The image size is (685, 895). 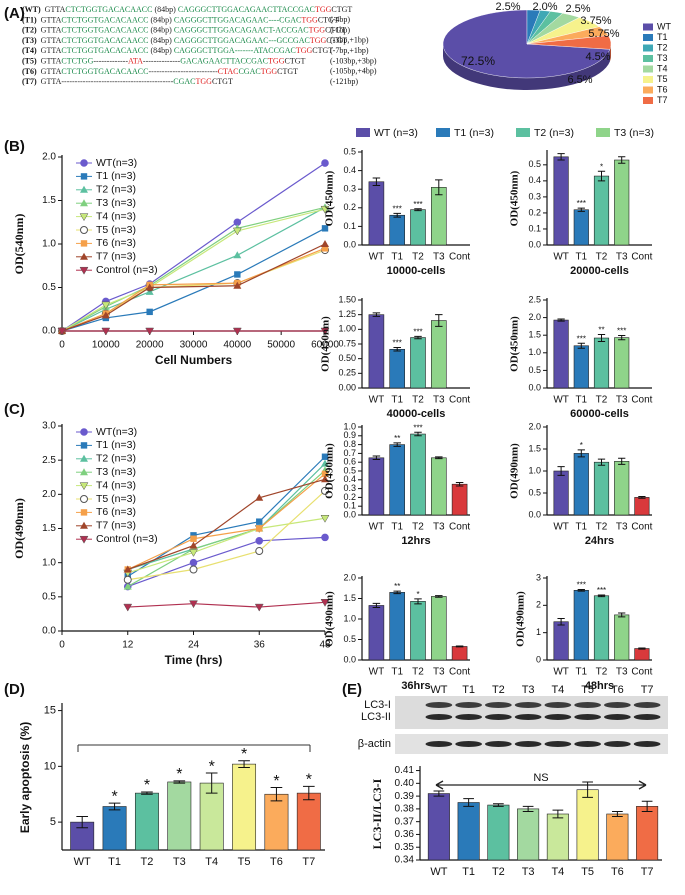 I want to click on x-tick-label: T1, so click(x=581, y=672).